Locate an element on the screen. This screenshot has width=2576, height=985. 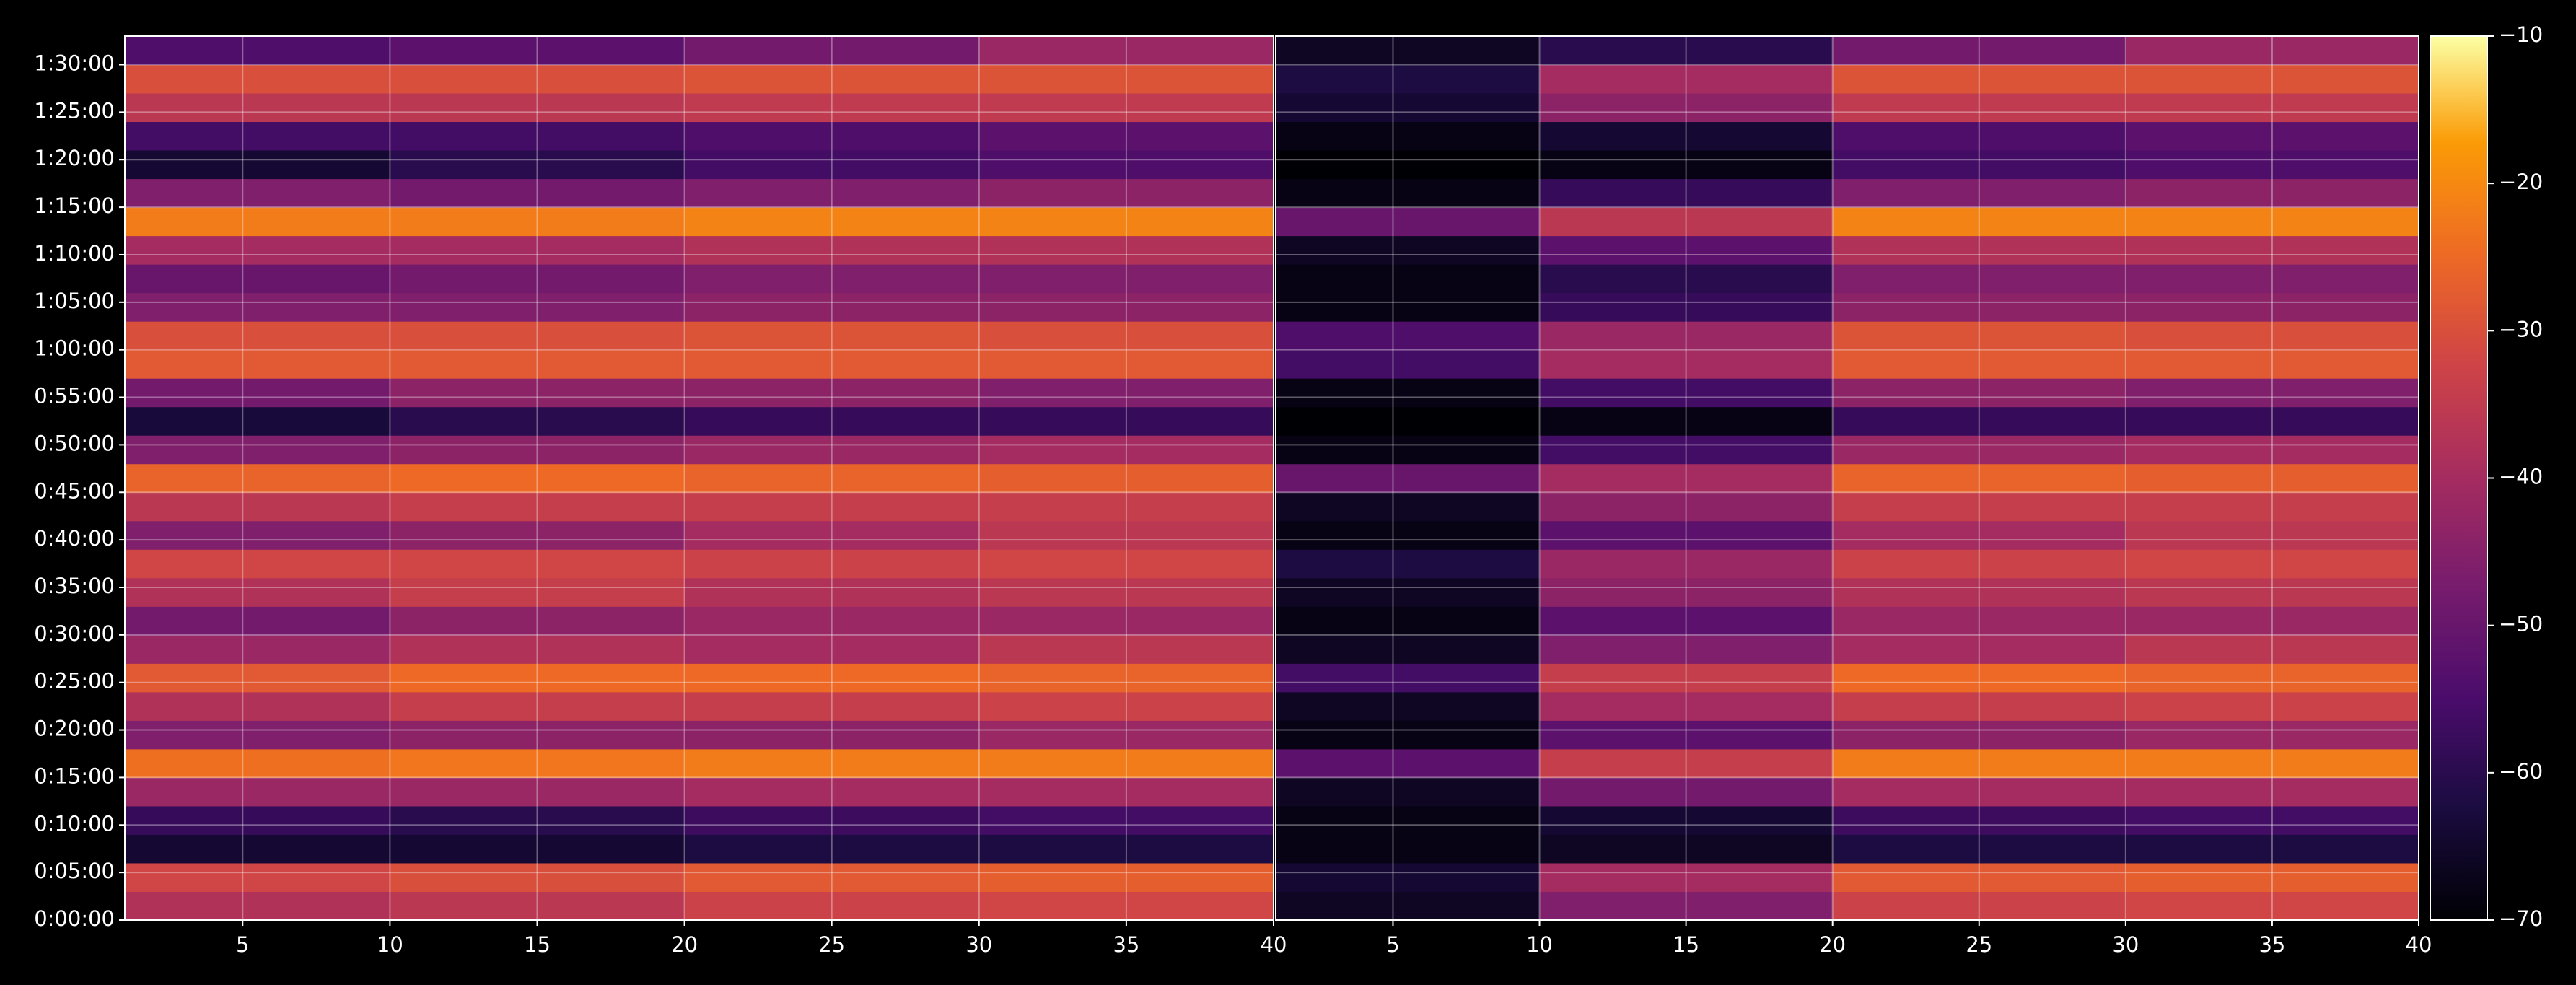
y-tick-label: 0:10:00 is located at coordinates (74, 823).